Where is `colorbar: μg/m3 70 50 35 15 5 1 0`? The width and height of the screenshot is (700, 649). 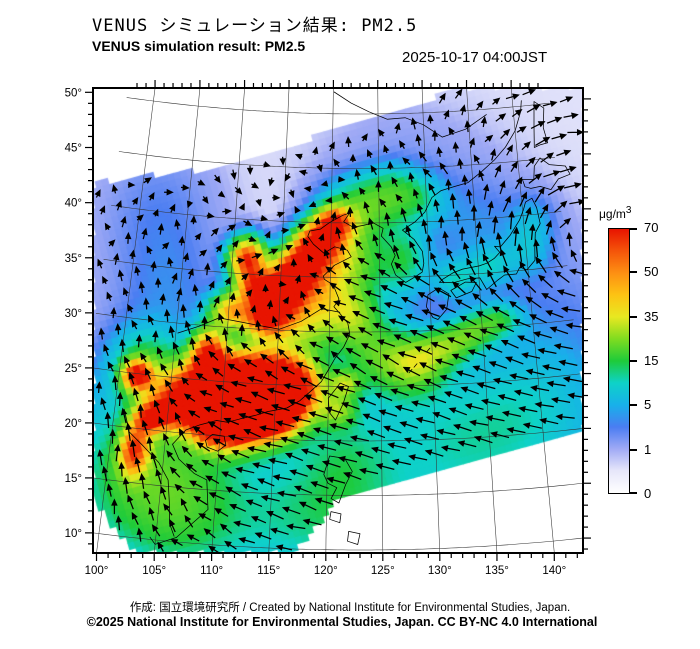 colorbar: μg/m3 70 50 35 15 5 1 0 is located at coordinates (628, 353).